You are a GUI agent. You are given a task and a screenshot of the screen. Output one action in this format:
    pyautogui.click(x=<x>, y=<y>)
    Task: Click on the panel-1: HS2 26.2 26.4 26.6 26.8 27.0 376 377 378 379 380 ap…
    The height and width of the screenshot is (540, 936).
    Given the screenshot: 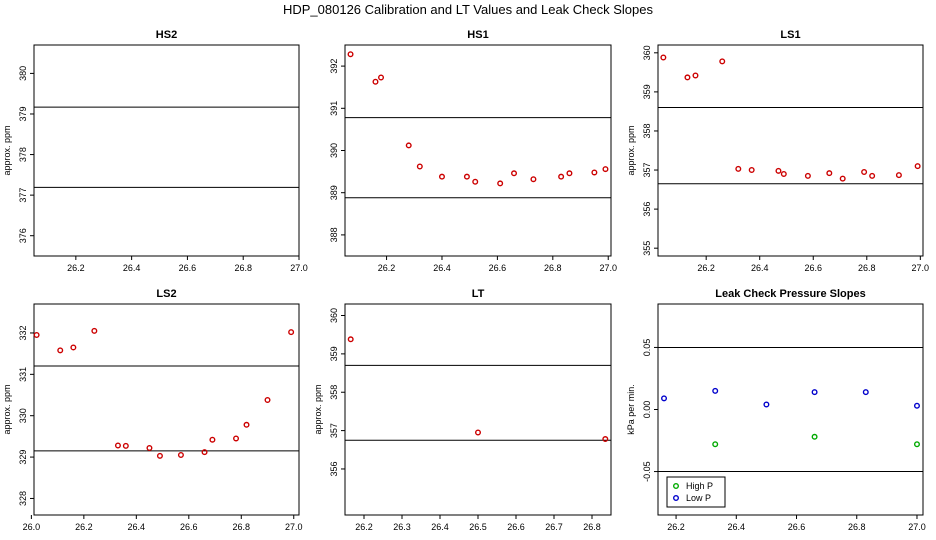 What is the action you would take?
    pyautogui.click(x=155, y=151)
    